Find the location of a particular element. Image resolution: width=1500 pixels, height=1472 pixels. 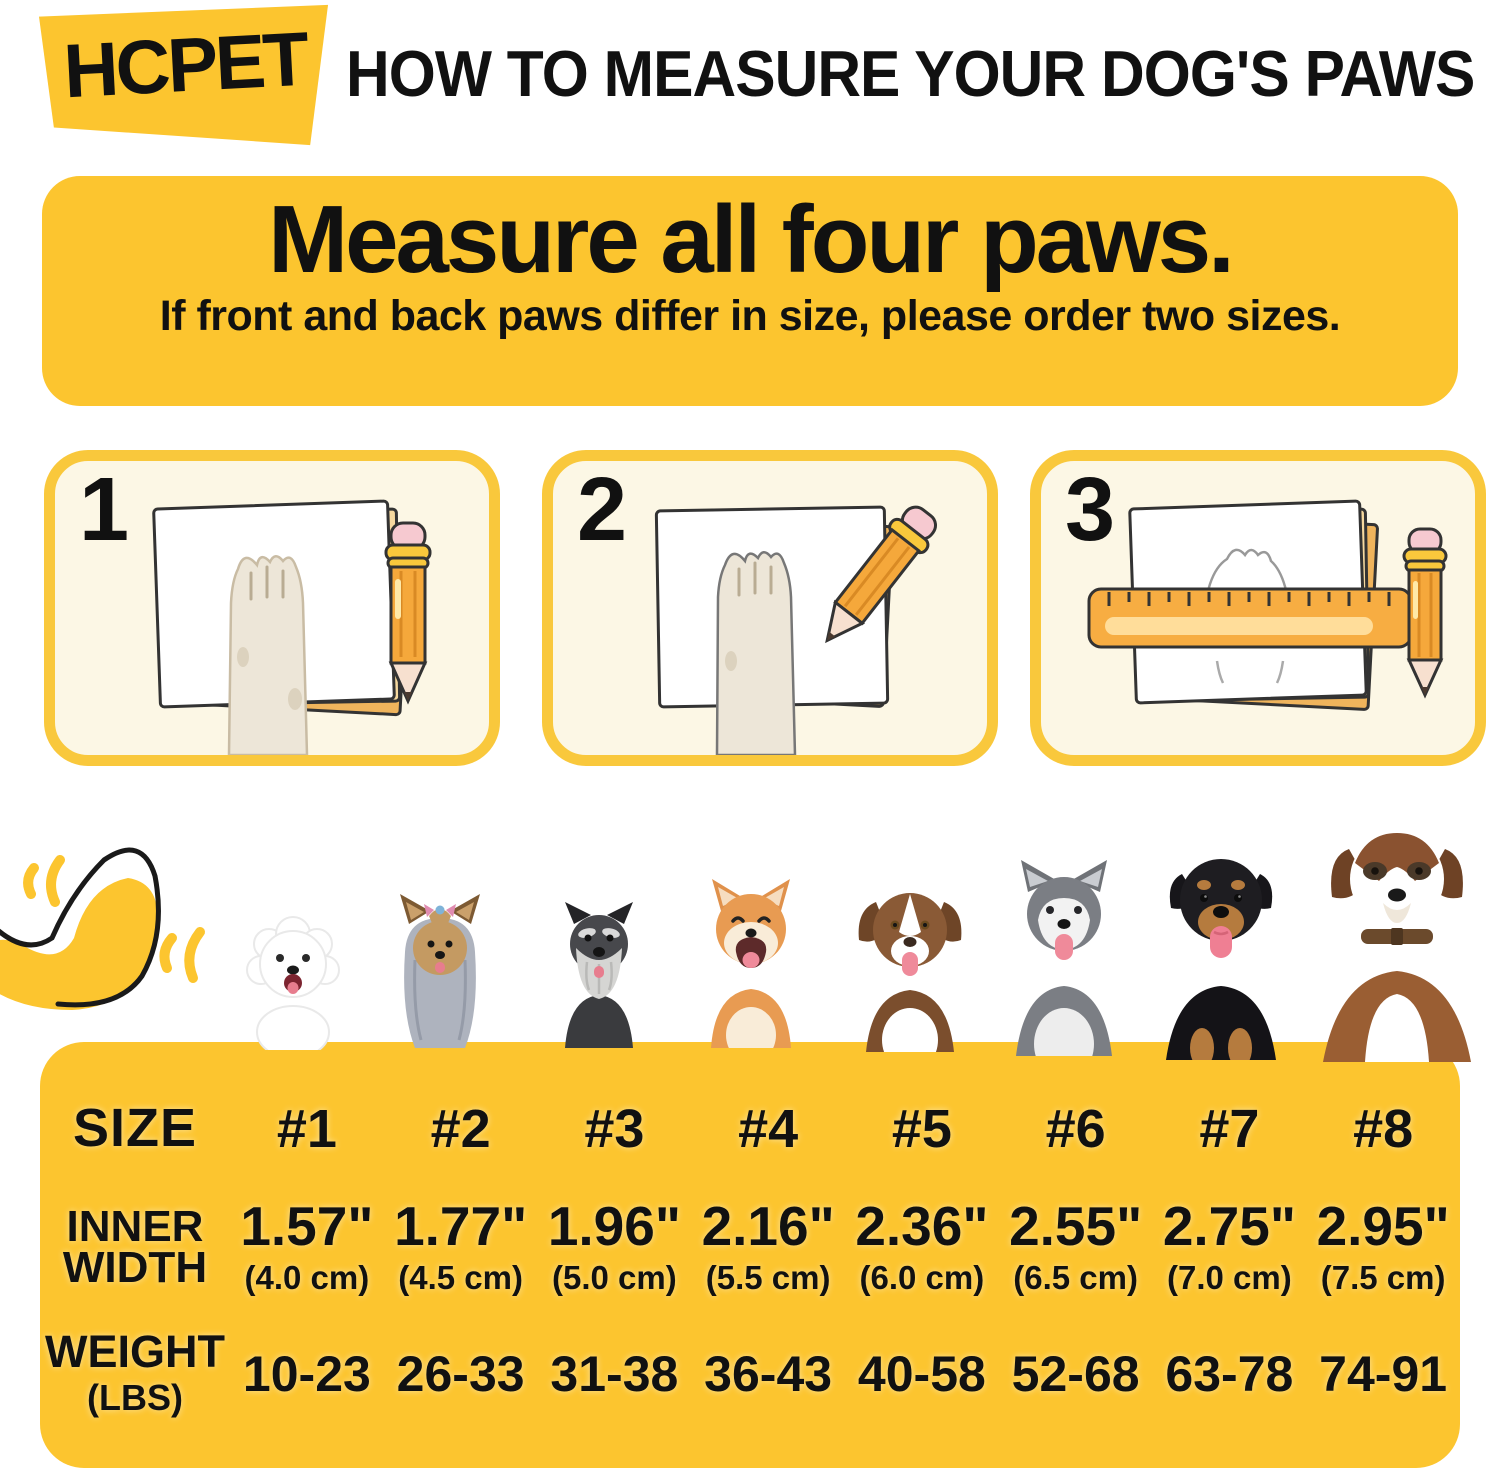

inner-width-value: 2.36" (6.0 cm) is located at coordinates (922, 1245).